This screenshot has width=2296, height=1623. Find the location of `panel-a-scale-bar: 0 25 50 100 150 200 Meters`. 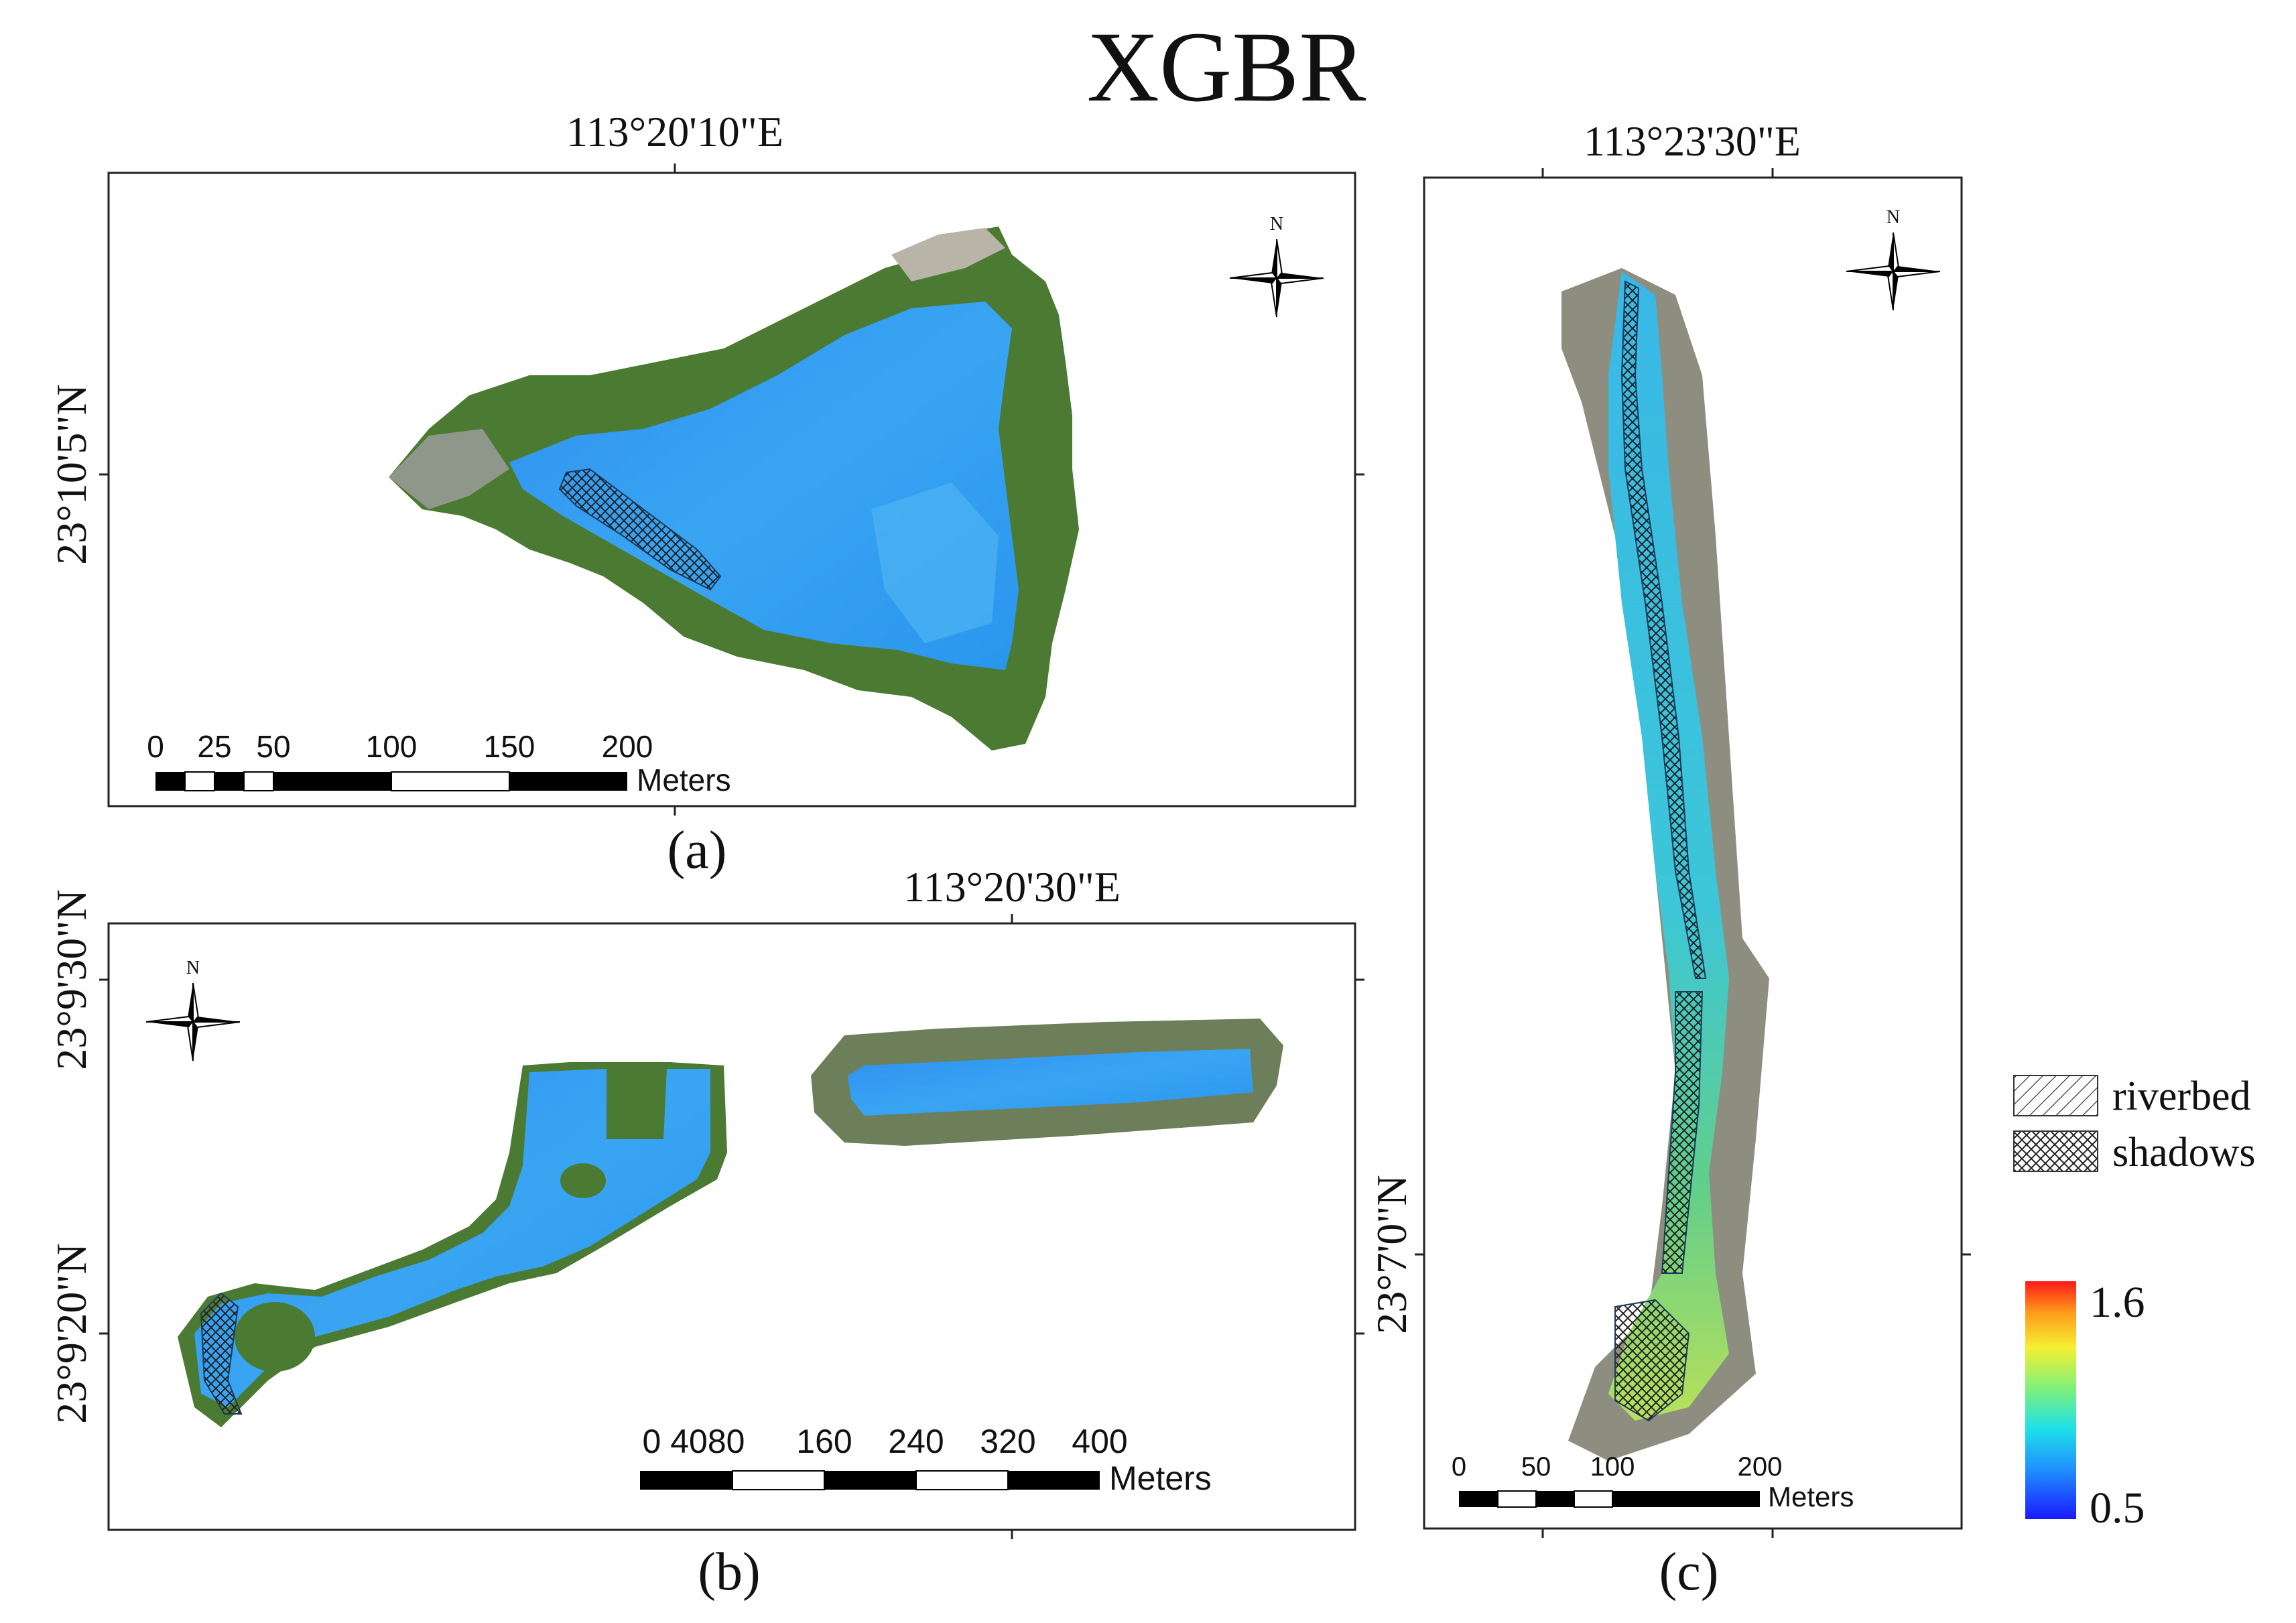

panel-a-scale-bar: 0 25 50 100 150 200 Meters is located at coordinates (438, 763).